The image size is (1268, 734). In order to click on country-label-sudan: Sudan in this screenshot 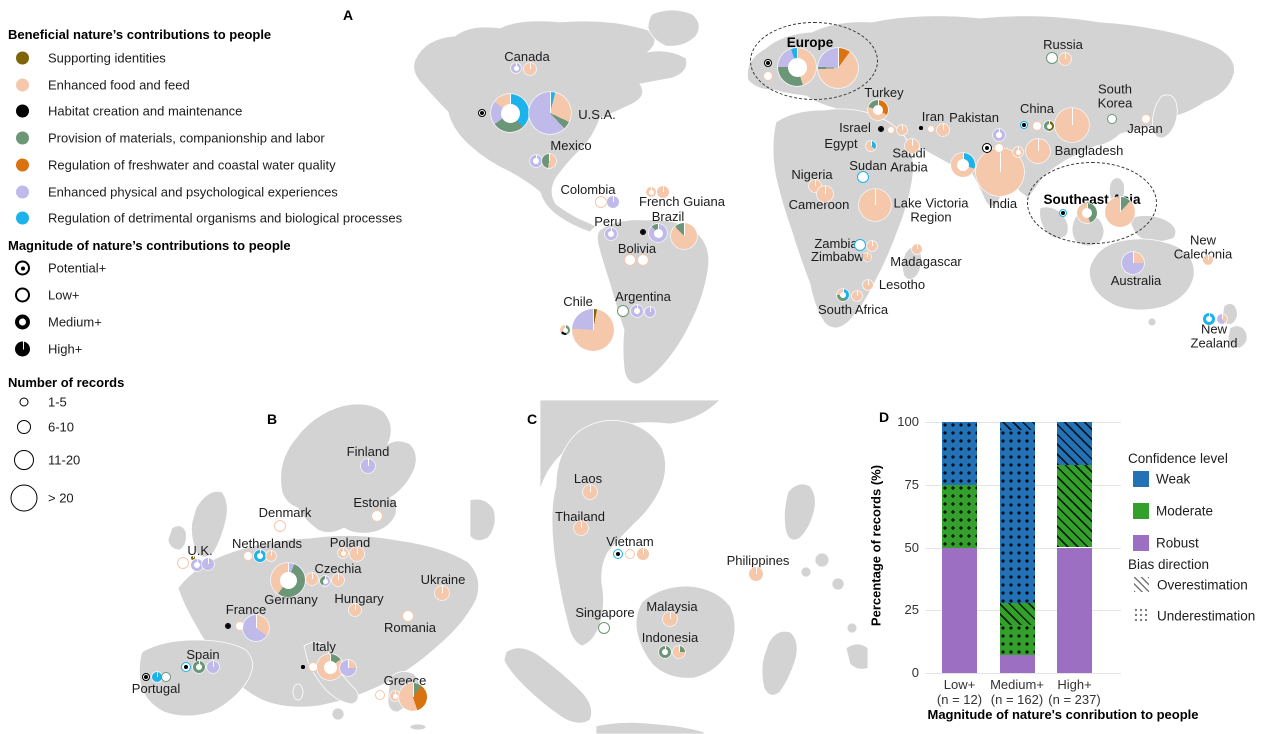, I will do `click(868, 166)`.